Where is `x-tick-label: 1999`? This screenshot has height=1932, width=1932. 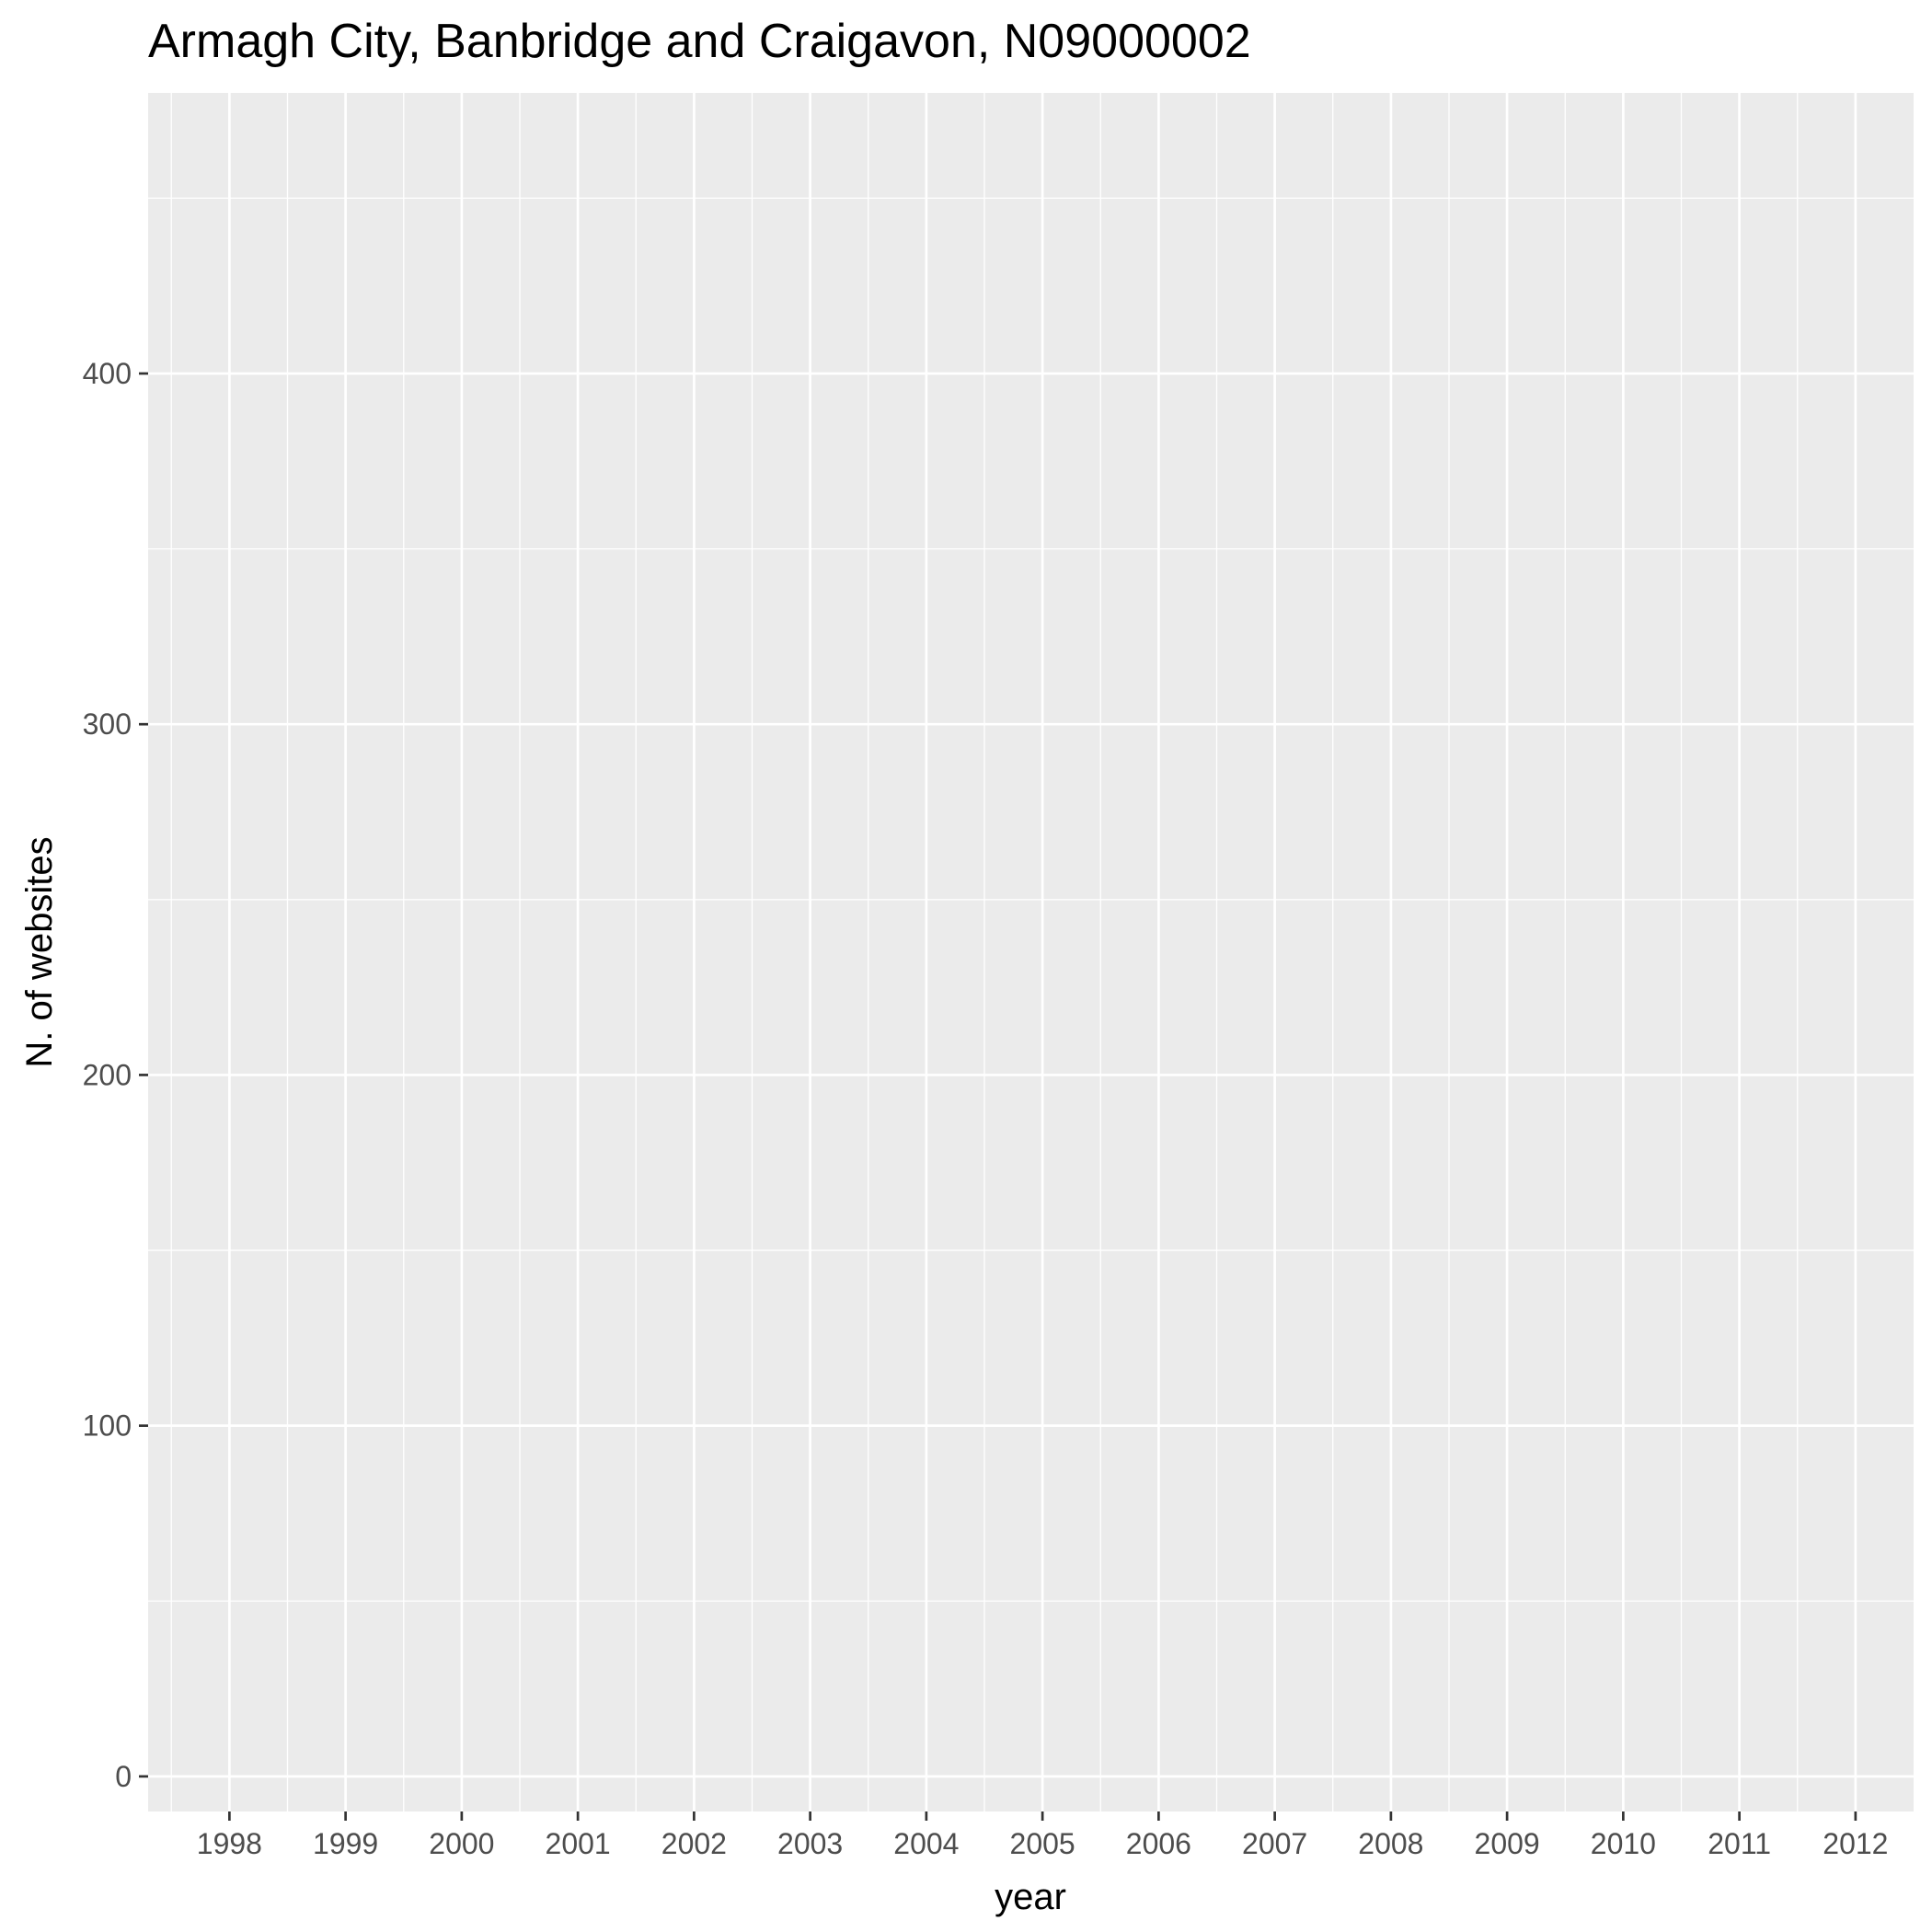 x-tick-label: 1999 is located at coordinates (345, 1843).